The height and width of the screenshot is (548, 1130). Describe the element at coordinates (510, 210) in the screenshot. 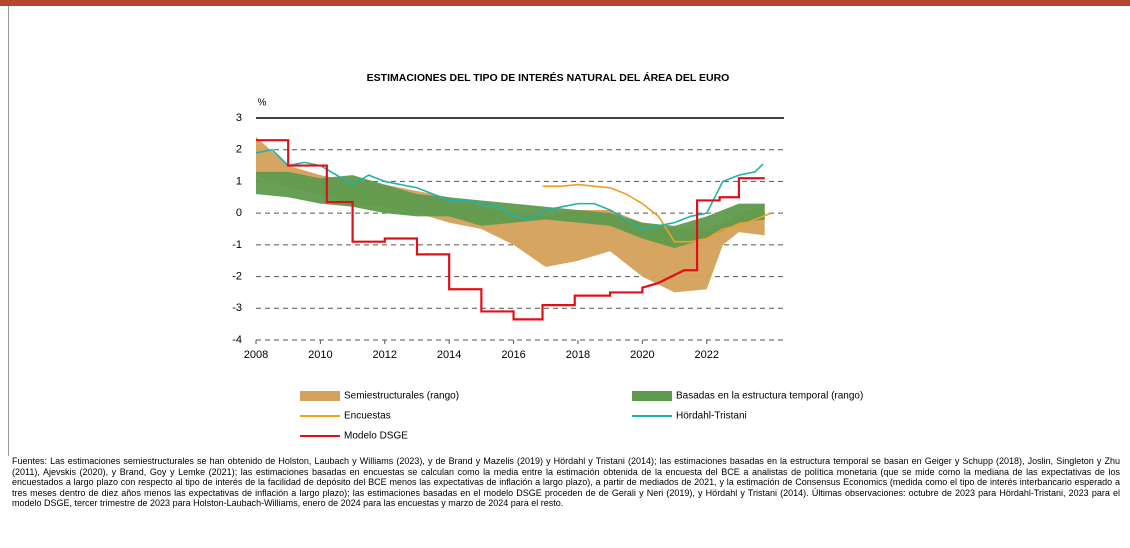

I see `range-band` at that location.